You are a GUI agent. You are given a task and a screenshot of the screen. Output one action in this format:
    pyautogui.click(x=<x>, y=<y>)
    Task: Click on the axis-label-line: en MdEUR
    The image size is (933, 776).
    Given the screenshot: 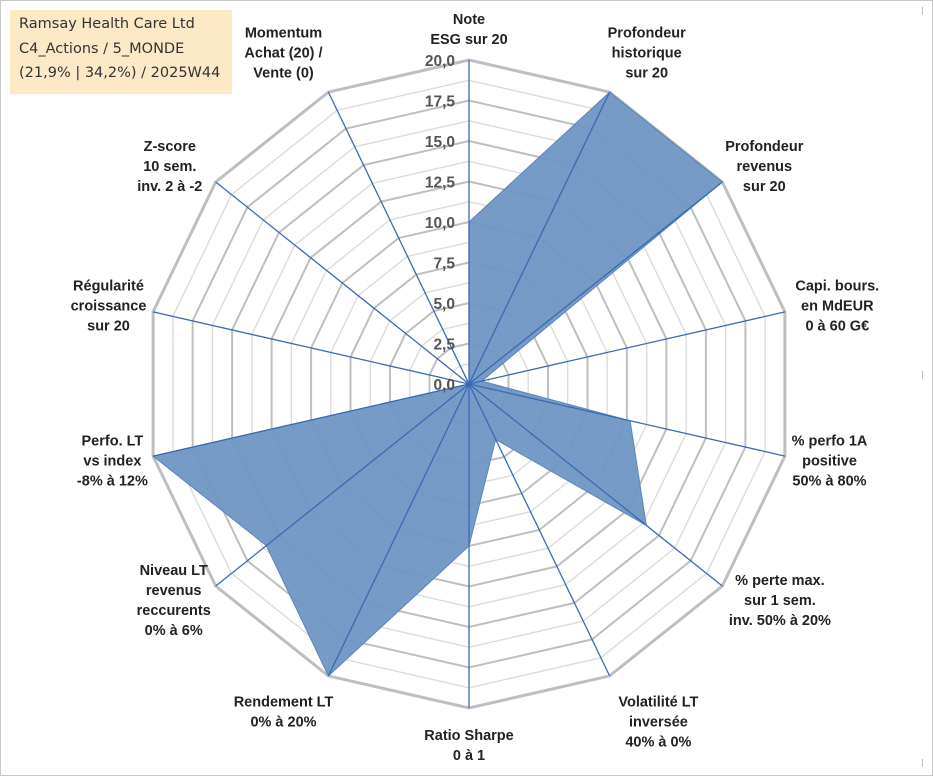 What is the action you would take?
    pyautogui.click(x=837, y=307)
    